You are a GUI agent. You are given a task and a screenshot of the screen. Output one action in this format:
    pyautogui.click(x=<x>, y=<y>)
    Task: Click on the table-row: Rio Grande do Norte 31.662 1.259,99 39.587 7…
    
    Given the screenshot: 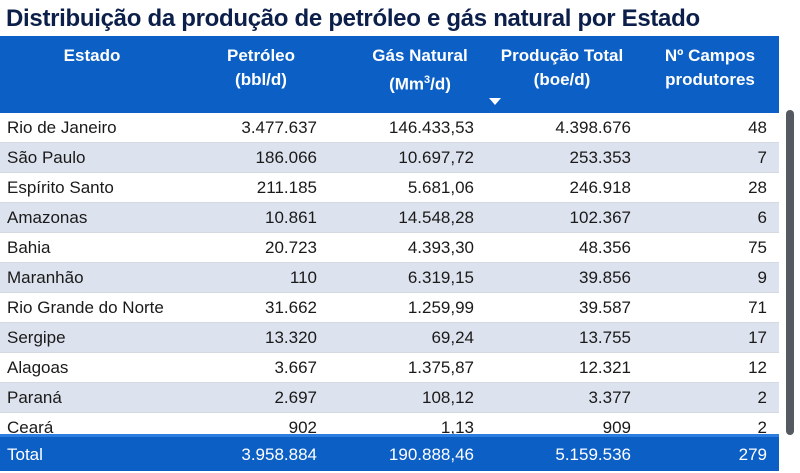 What is the action you would take?
    pyautogui.click(x=389, y=308)
    